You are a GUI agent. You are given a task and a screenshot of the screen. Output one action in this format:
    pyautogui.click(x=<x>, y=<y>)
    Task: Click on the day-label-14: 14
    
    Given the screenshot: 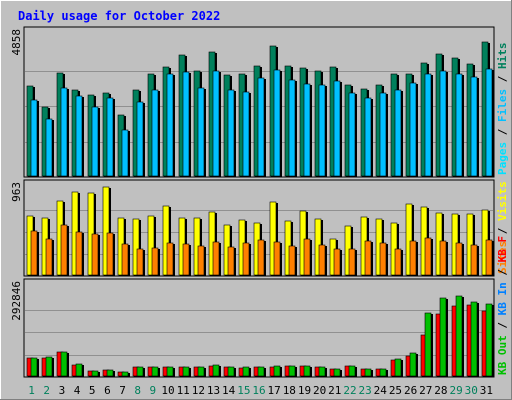 What is the action you would take?
    pyautogui.click(x=229, y=390)
    